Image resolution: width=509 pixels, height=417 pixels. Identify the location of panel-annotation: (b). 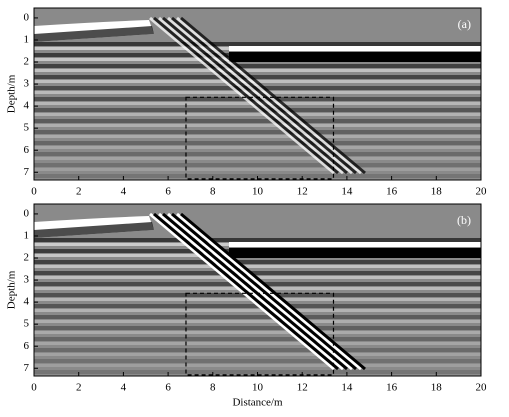
(464, 220).